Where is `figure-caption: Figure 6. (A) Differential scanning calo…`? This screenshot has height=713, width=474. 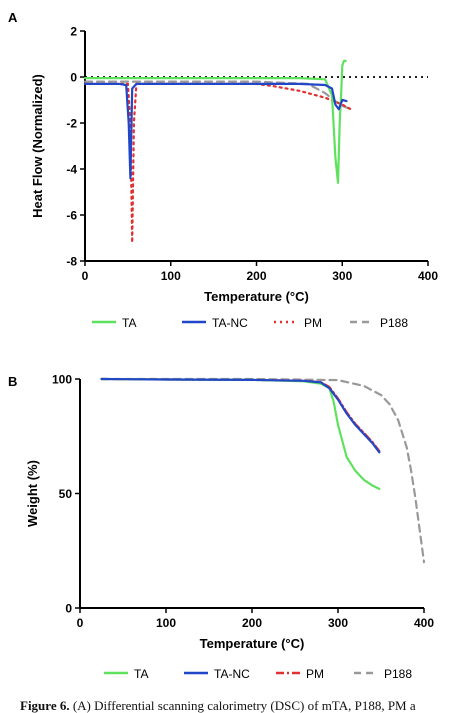 figure-caption: Figure 6. (A) Differential scanning calo… is located at coordinates (247, 705).